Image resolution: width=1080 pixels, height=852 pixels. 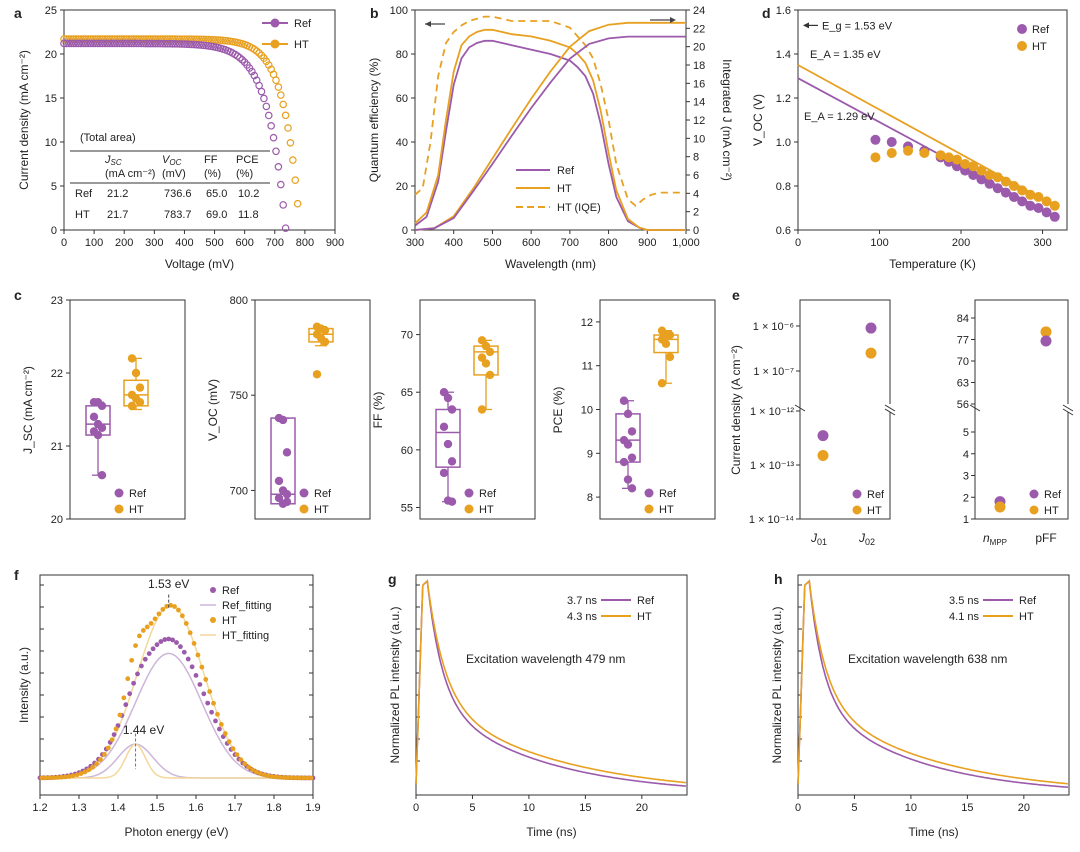 I want to click on y-tick-label: 20, so click(x=402, y=187).